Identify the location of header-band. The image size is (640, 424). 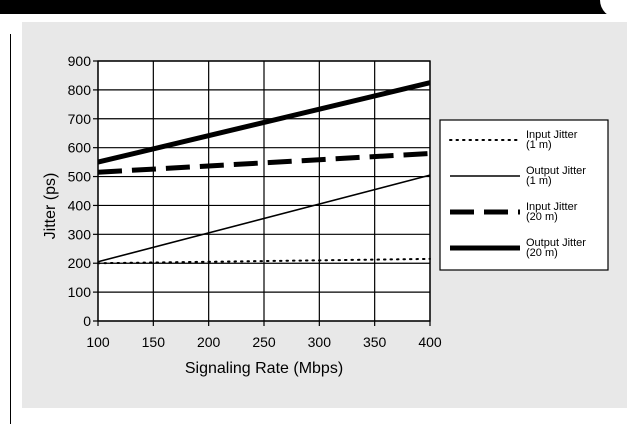
(320, 7).